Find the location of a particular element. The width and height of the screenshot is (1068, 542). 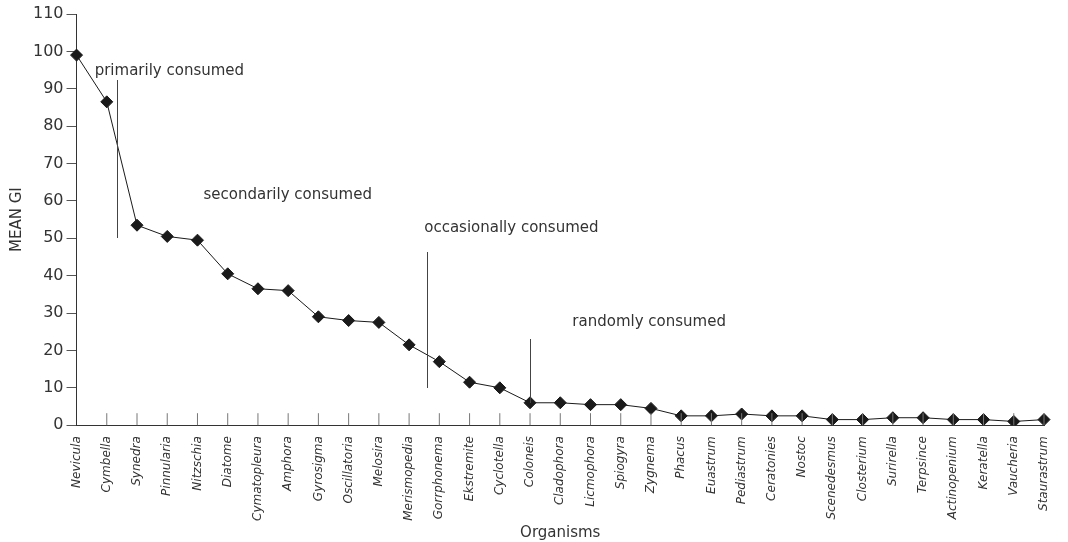

x-tick-label: Pediastrum is located at coordinates (740, 470).